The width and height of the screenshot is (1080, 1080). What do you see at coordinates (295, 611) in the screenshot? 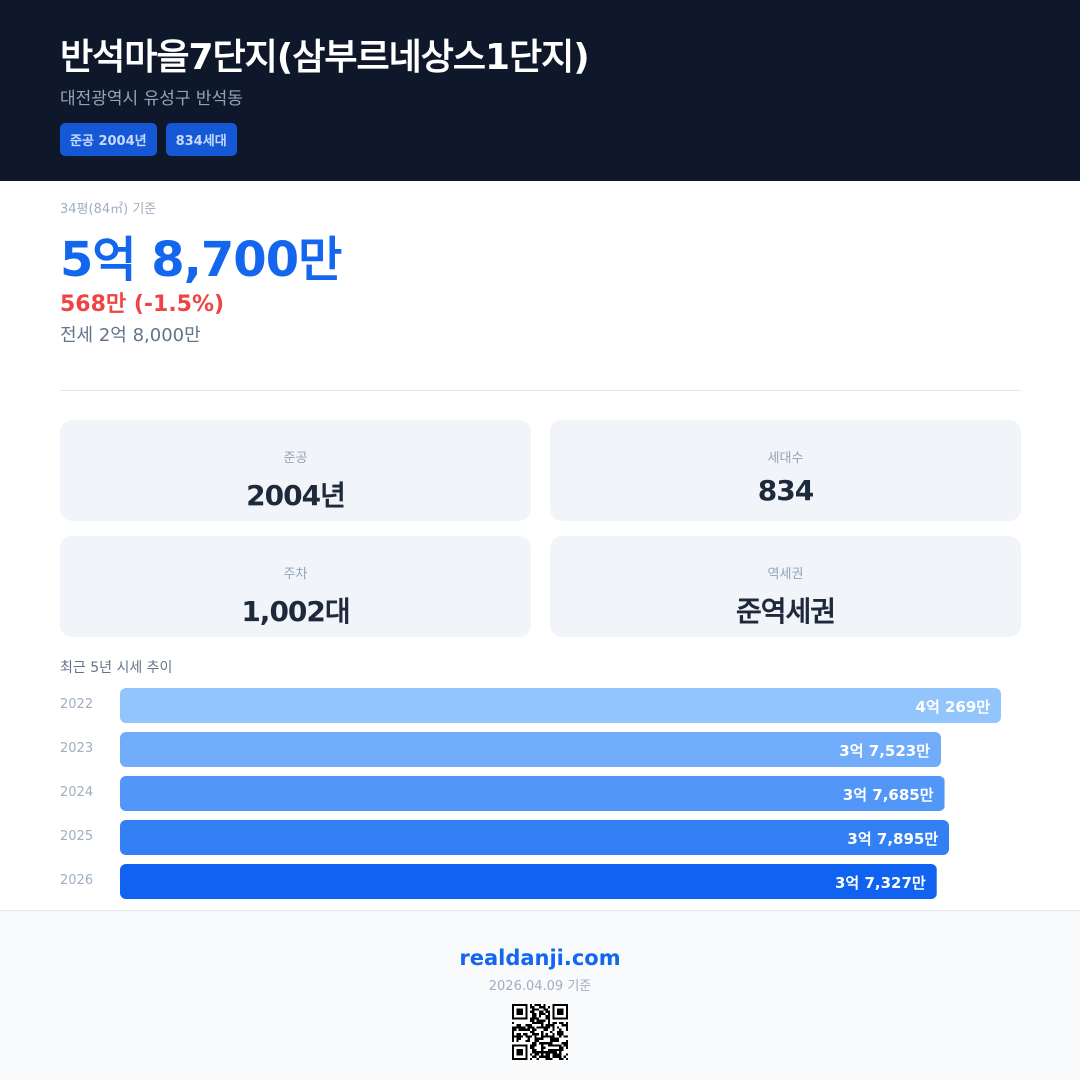
I see `stat-value: 1,002대` at bounding box center [295, 611].